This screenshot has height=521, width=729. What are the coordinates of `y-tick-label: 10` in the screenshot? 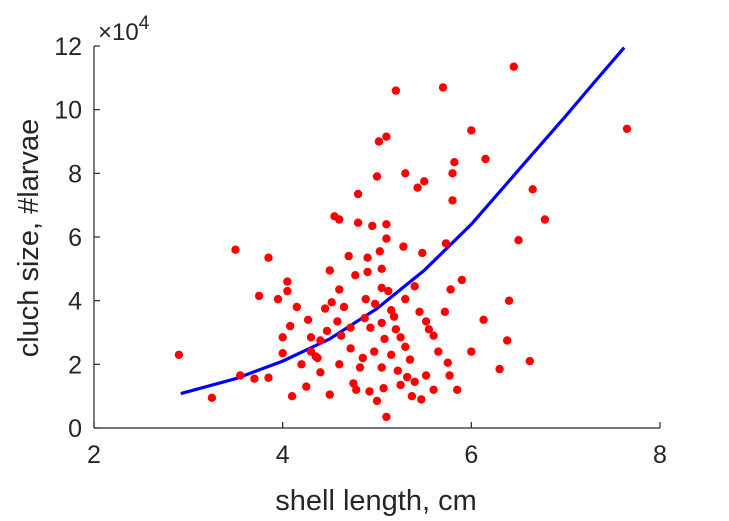 It's located at (68, 111).